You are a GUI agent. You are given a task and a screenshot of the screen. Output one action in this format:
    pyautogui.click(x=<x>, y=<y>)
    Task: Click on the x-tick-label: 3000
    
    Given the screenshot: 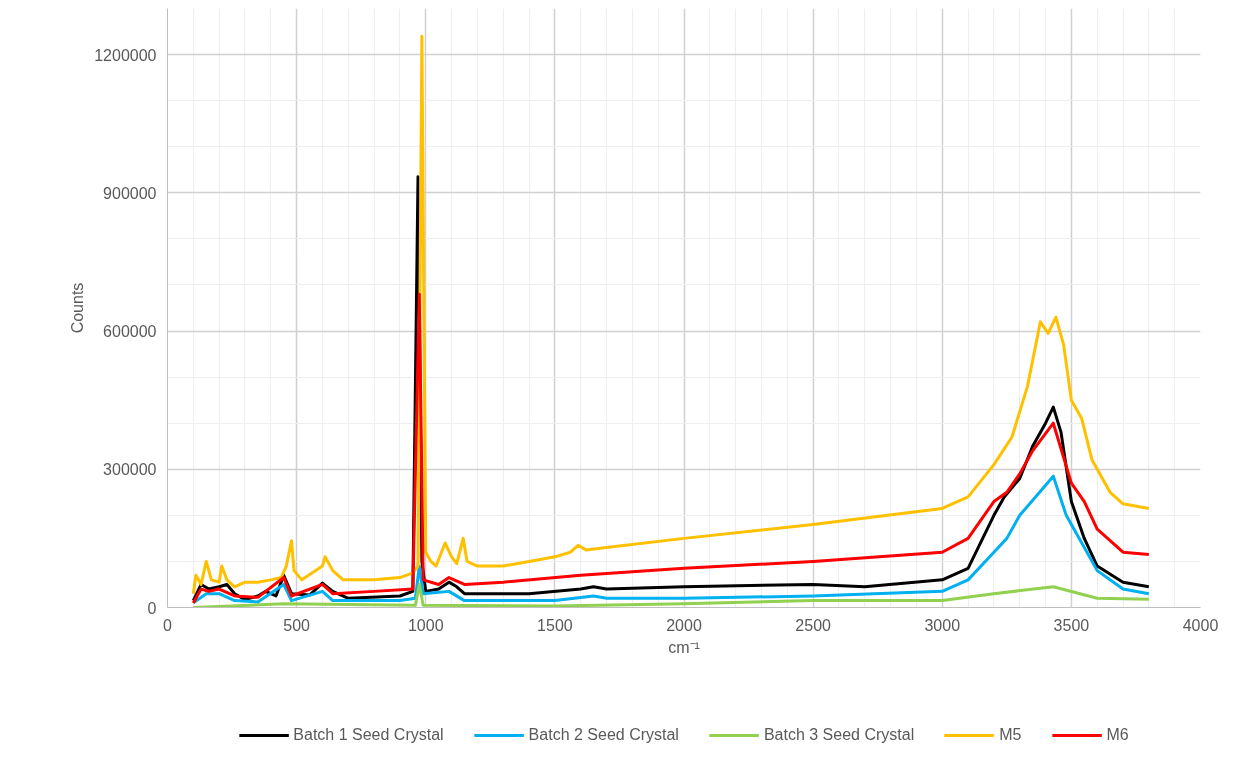 What is the action you would take?
    pyautogui.click(x=942, y=625)
    